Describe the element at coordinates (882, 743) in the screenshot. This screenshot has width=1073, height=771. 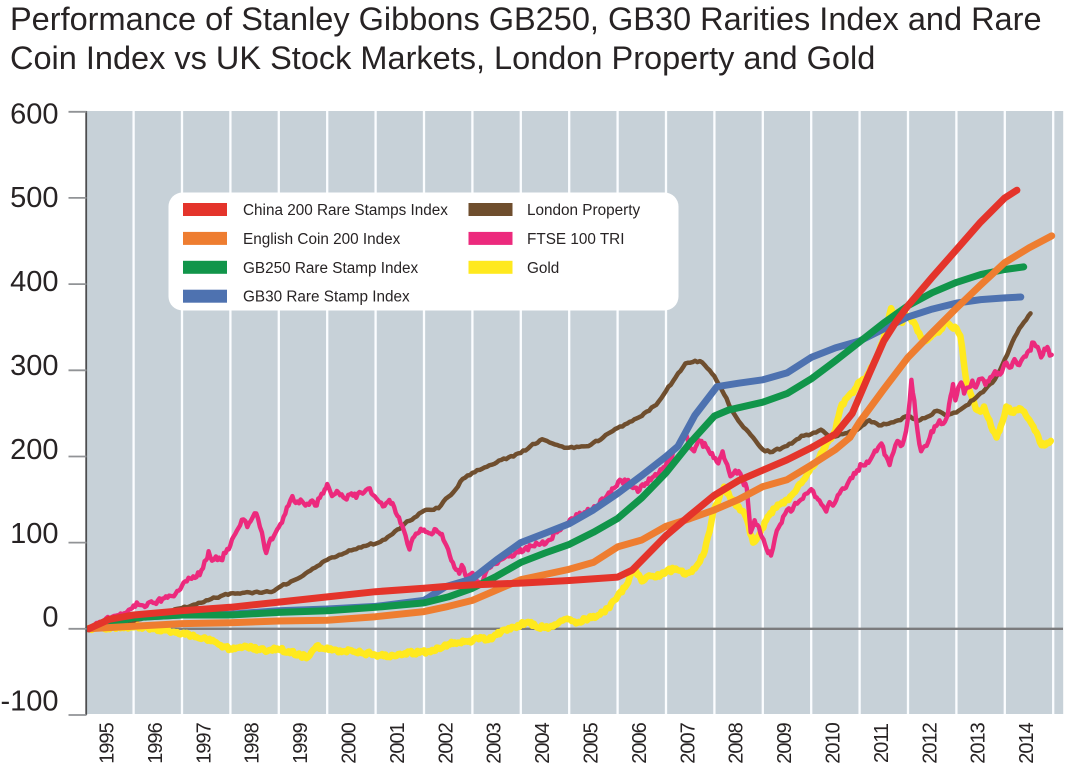
I see `svg-text: 2011` at that location.